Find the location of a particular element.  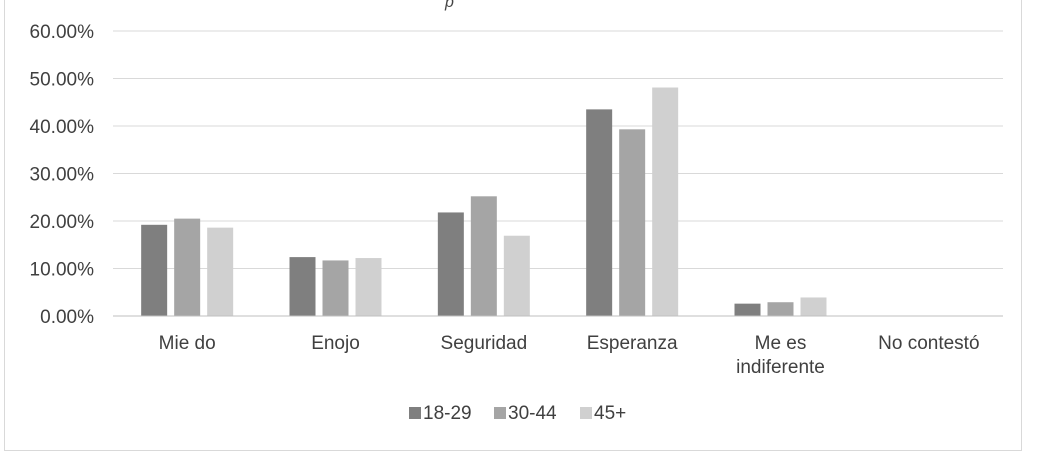

y-tick-label: 30.00% is located at coordinates (62, 175).